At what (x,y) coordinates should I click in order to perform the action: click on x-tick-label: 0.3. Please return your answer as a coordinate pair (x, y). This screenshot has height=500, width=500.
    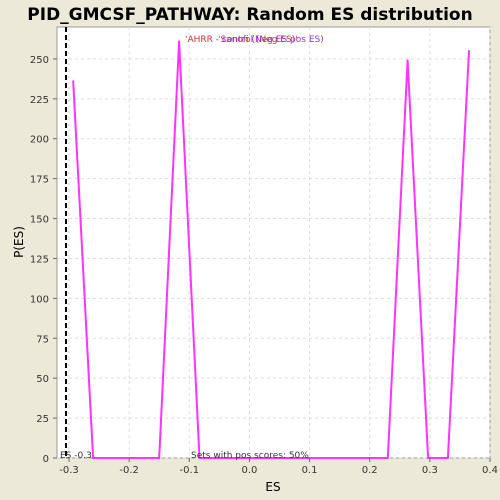
    Looking at the image, I should click on (430, 470).